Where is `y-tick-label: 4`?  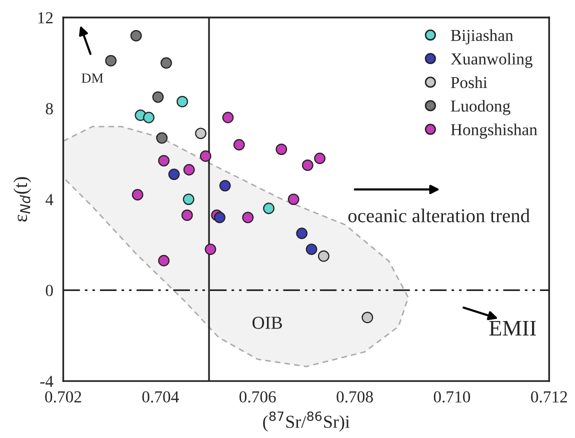 y-tick-label: 4 is located at coordinates (50, 200).